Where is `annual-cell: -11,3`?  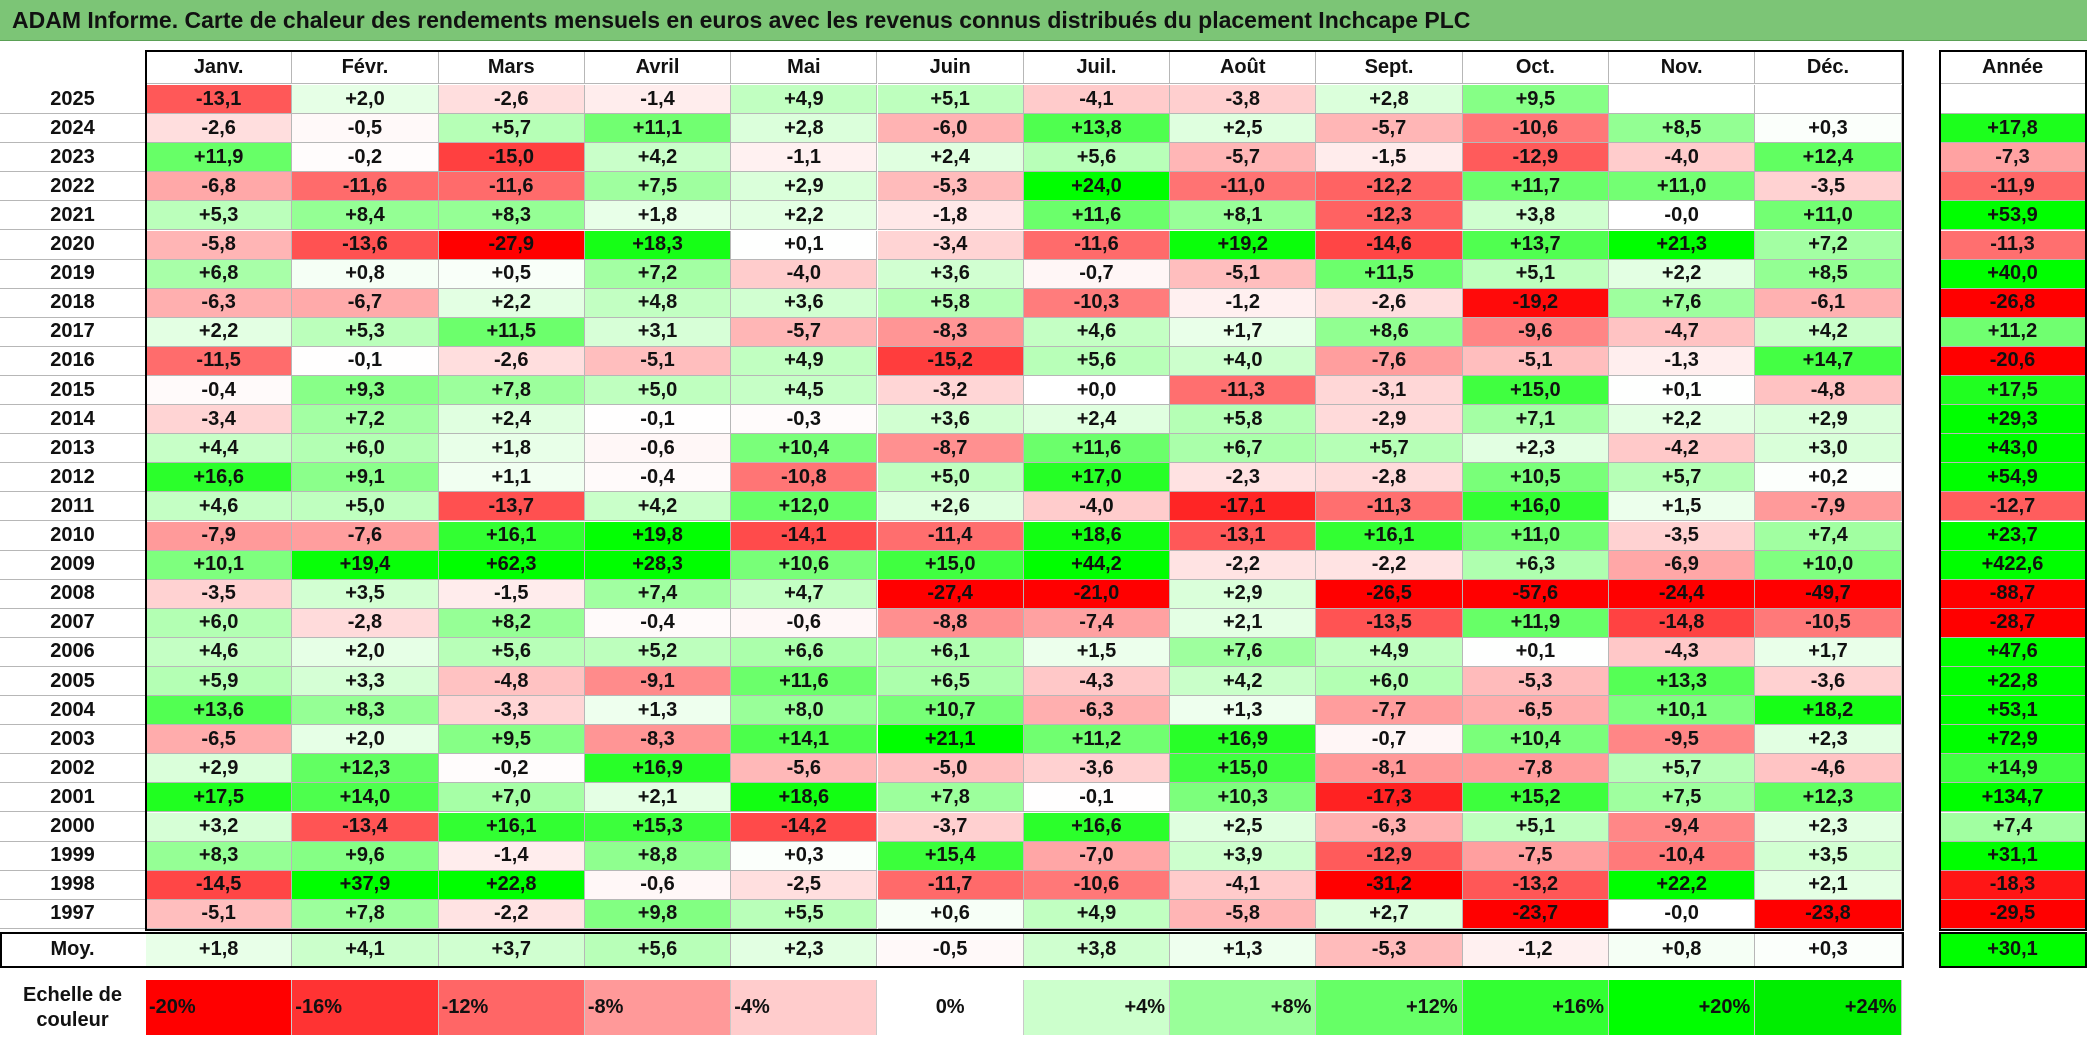
annual-cell: -11,3 is located at coordinates (2013, 245).